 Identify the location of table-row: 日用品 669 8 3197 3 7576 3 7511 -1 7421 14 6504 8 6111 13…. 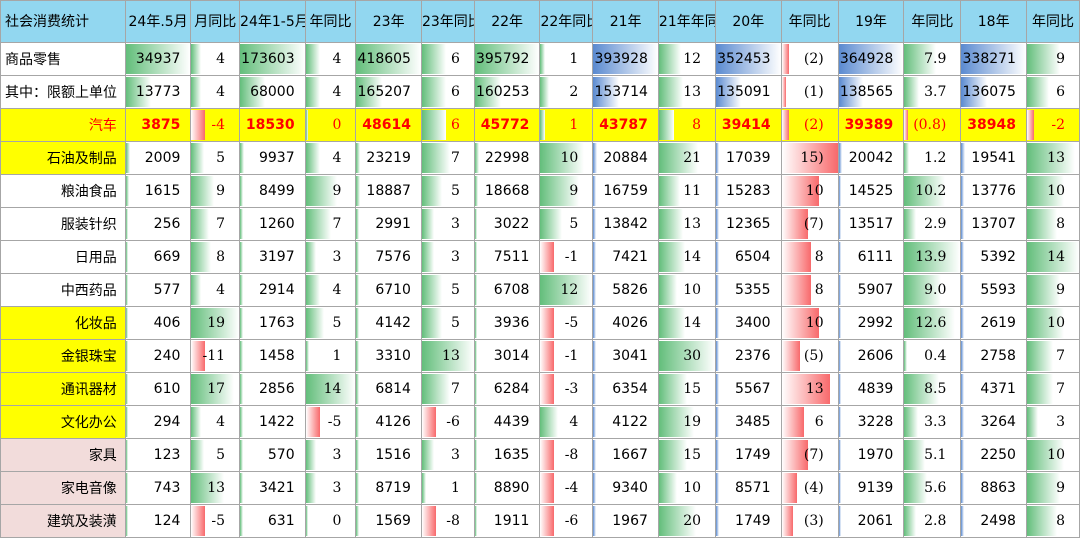
(540, 257).